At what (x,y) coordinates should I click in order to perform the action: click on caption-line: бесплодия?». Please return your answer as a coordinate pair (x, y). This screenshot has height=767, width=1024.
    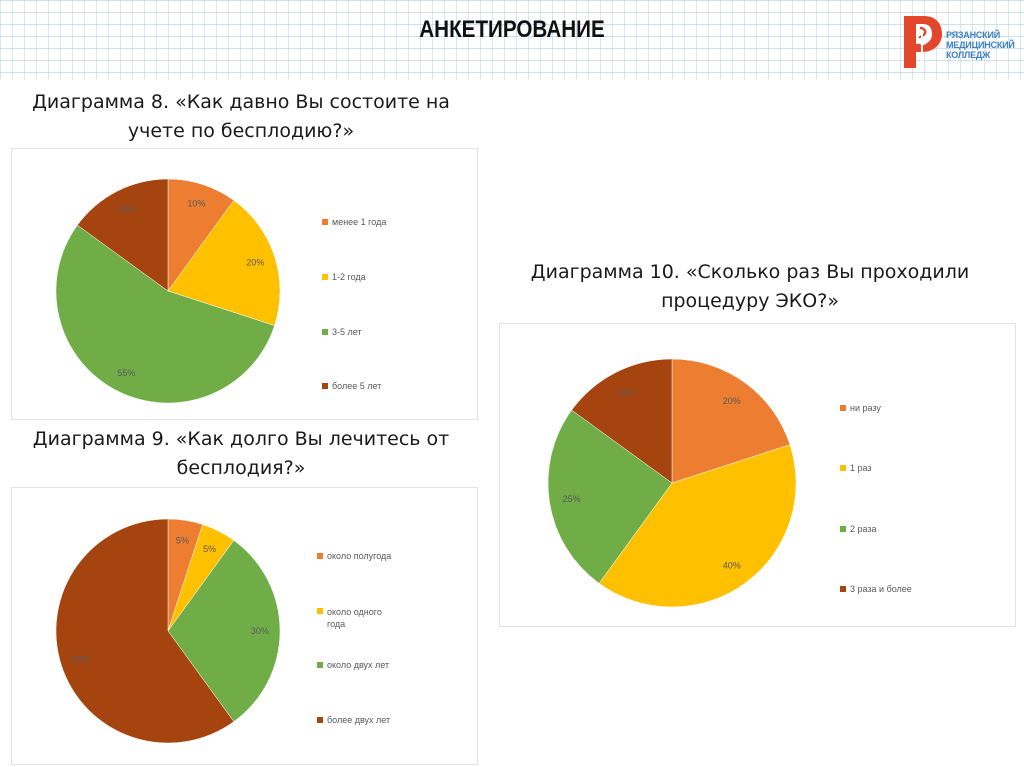
    Looking at the image, I should click on (241, 468).